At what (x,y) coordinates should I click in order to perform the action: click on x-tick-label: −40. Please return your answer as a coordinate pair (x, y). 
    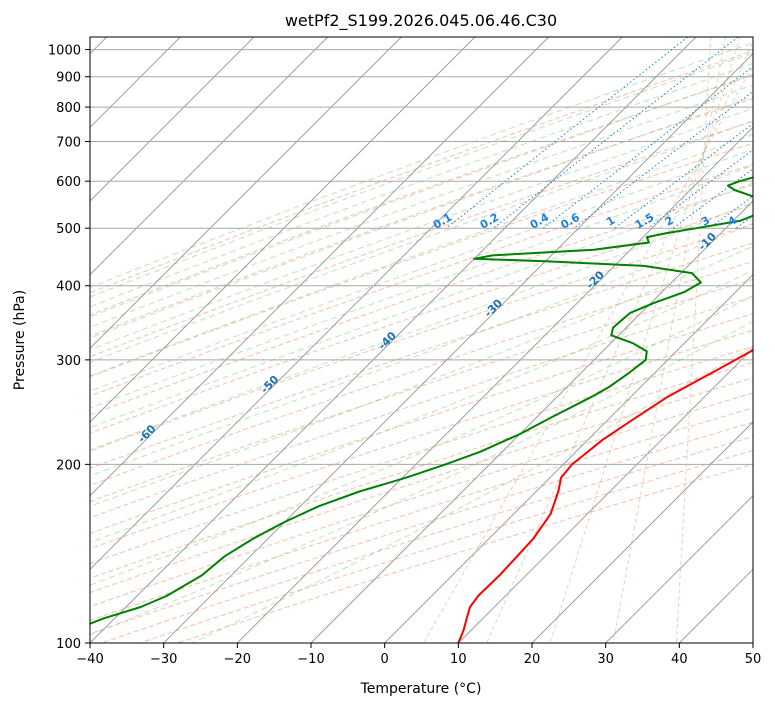
    Looking at the image, I should click on (89, 659).